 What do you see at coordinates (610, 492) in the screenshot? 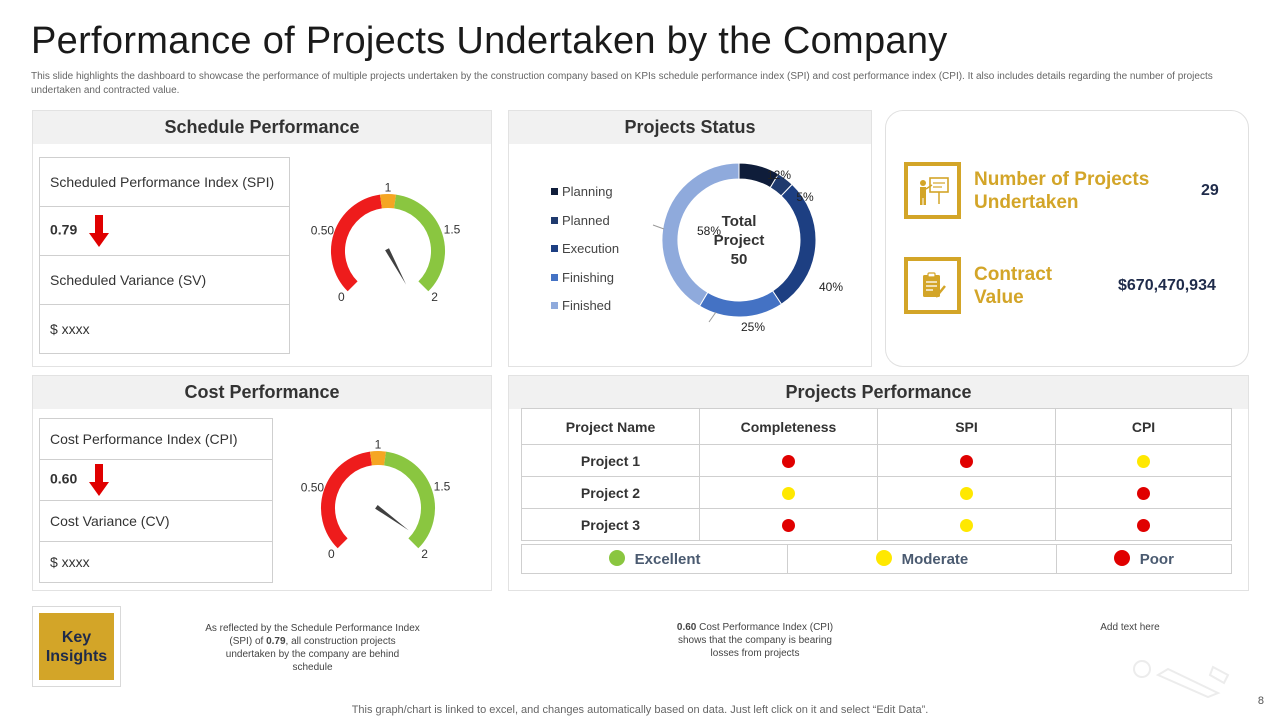
I see `project-name-cell: Project 2` at bounding box center [610, 492].